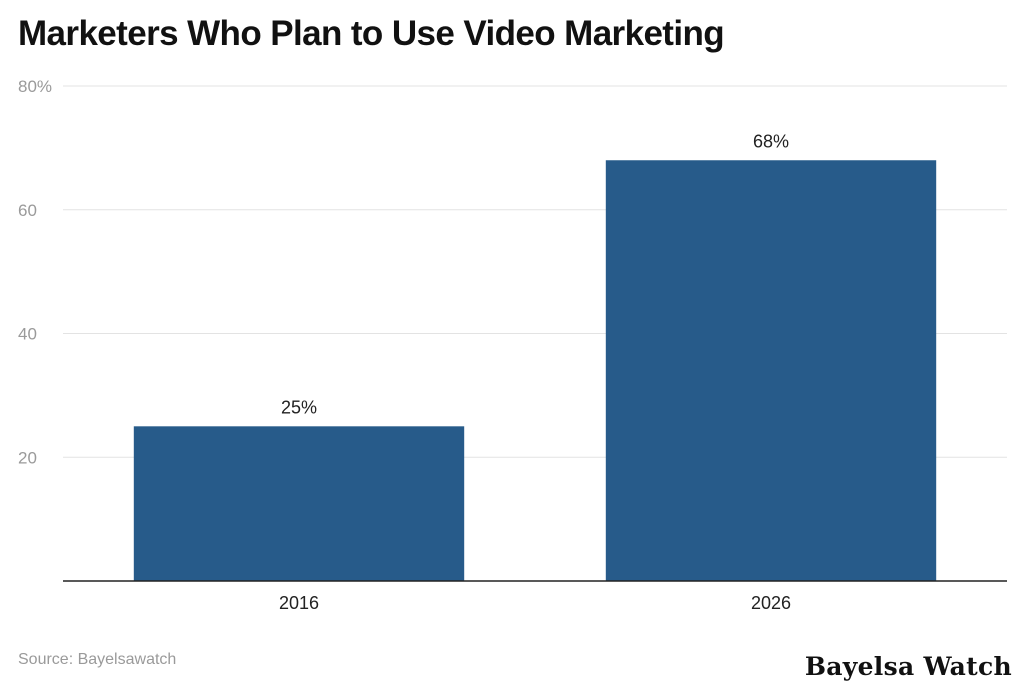 The width and height of the screenshot is (1024, 689). I want to click on x-tick-label-2026: 2026, so click(771, 603).